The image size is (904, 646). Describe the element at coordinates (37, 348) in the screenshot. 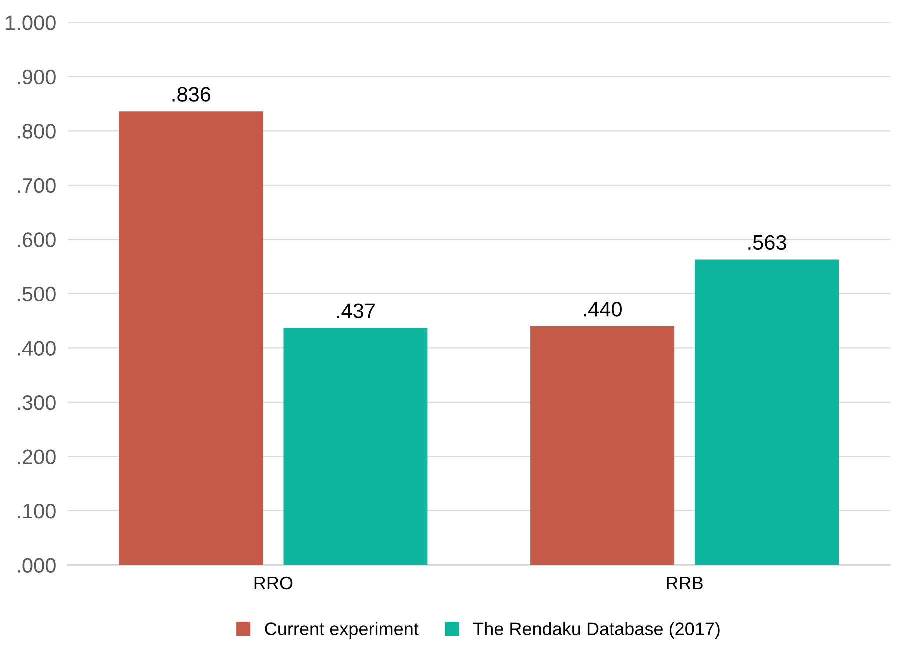

I see `y-tick-label: .400` at that location.